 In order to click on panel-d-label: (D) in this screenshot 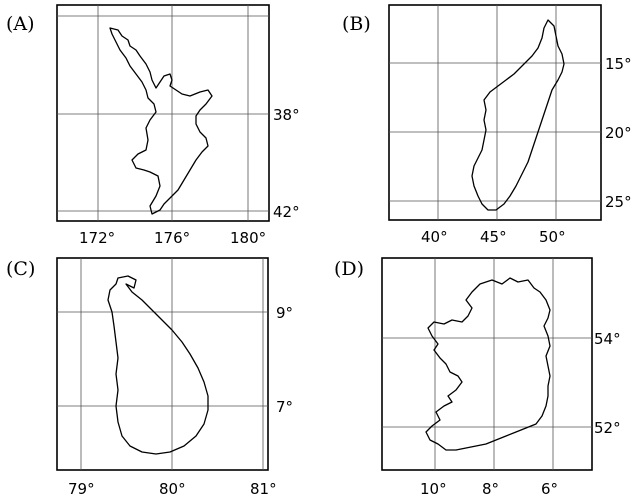, I will do `click(349, 269)`.